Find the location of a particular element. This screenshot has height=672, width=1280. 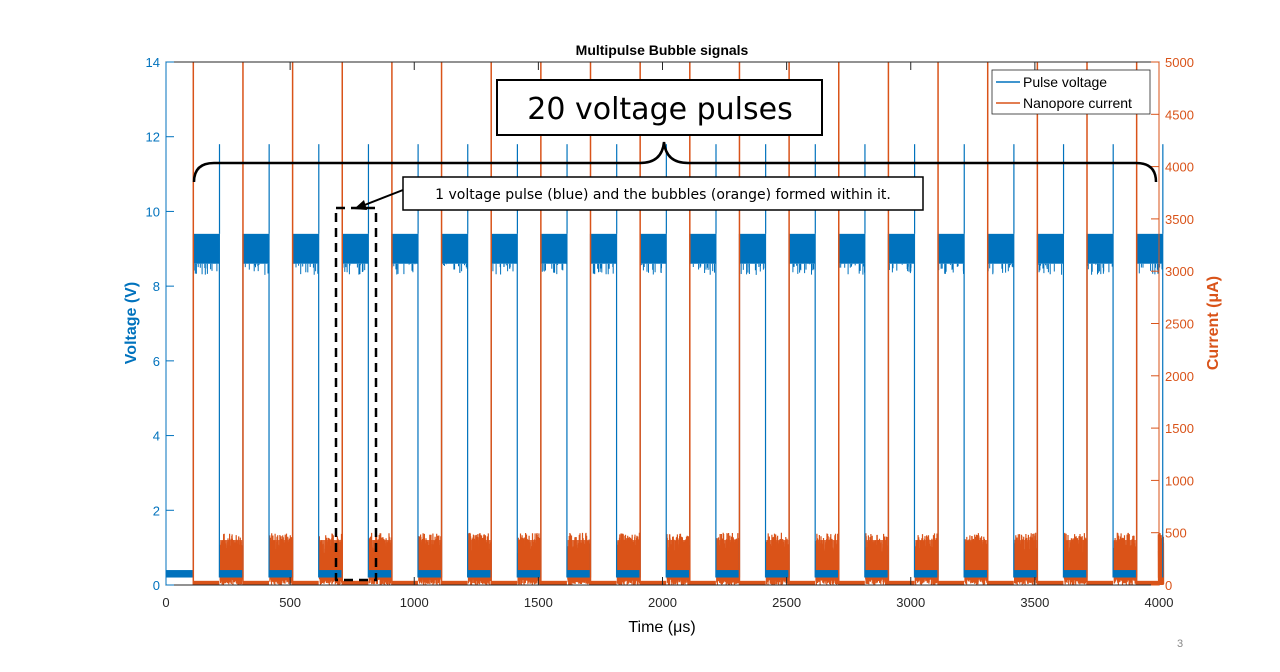

x-tick-label: 0 is located at coordinates (165, 602).